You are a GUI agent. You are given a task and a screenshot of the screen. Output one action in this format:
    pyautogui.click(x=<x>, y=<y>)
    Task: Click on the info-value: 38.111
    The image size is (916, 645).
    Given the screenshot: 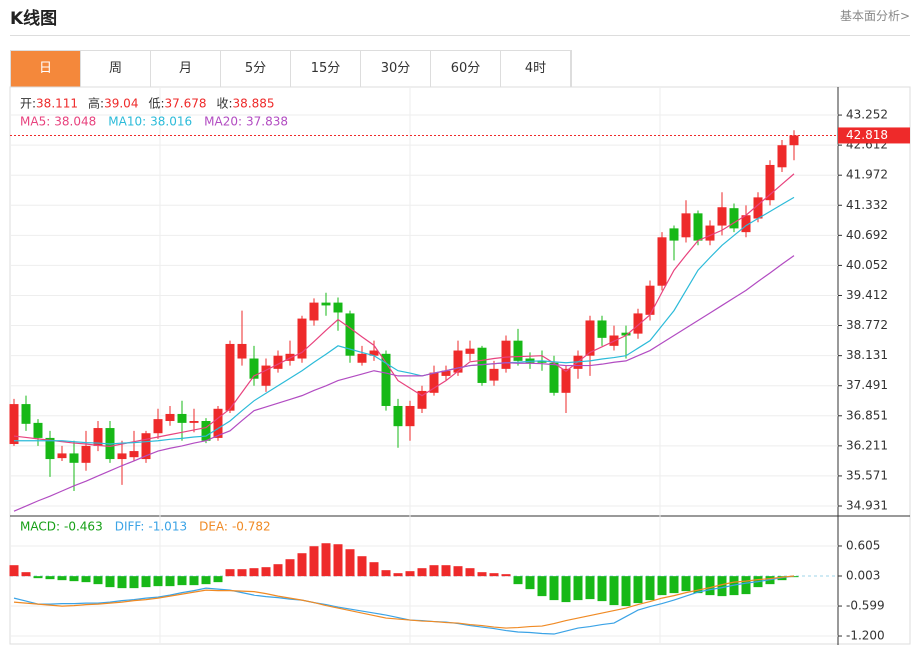 What is the action you would take?
    pyautogui.click(x=57, y=104)
    